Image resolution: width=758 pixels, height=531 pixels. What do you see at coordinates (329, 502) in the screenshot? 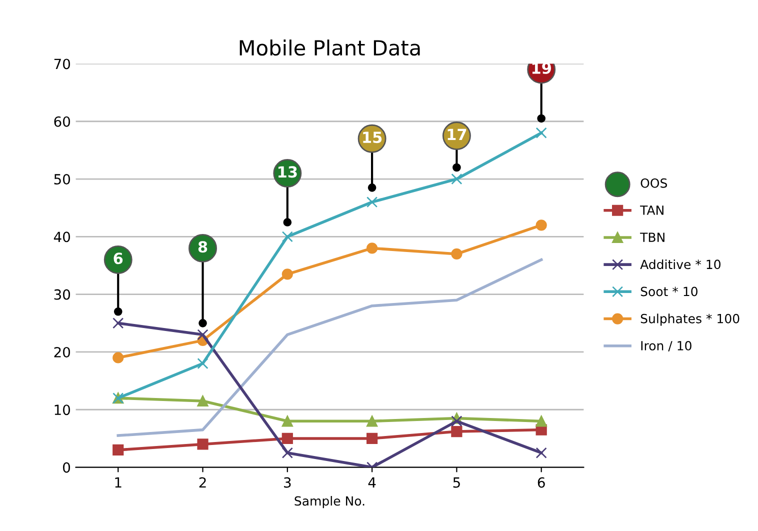
I see `x-axis-title: Sample No.` at bounding box center [329, 502].